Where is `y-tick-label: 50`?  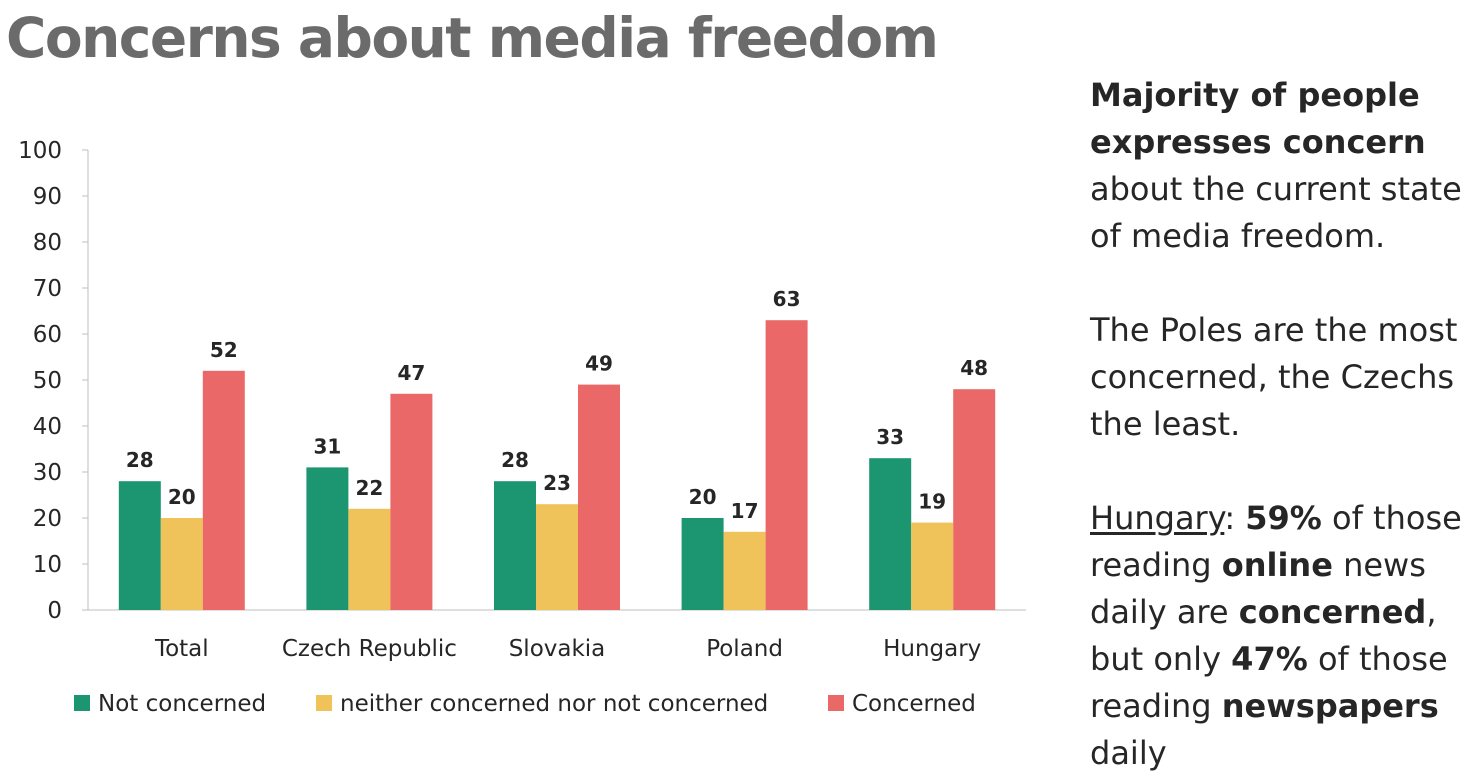
y-tick-label: 50 is located at coordinates (47, 381).